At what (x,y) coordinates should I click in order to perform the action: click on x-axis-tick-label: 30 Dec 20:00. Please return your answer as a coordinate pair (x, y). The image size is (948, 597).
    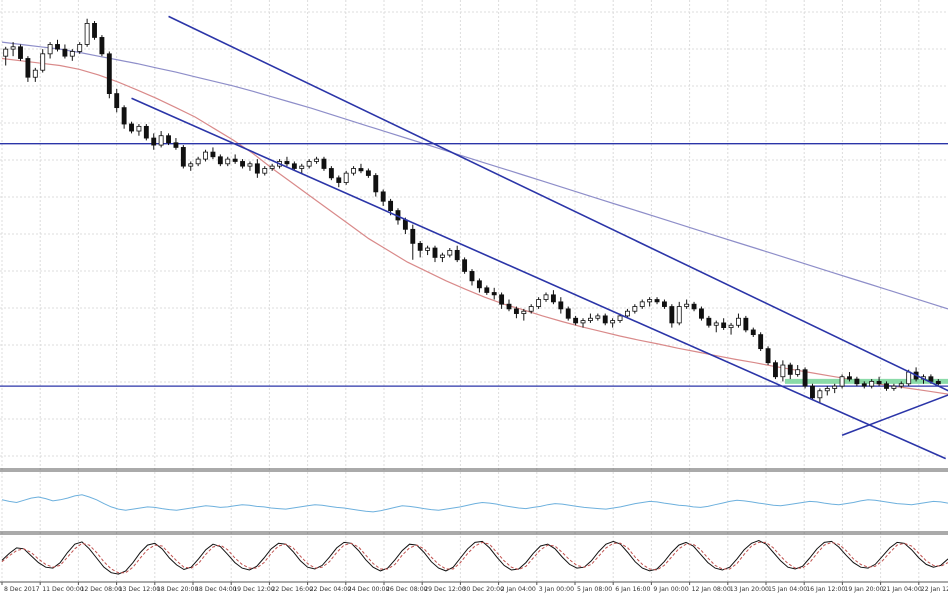
    Looking at the image, I should click on (483, 589).